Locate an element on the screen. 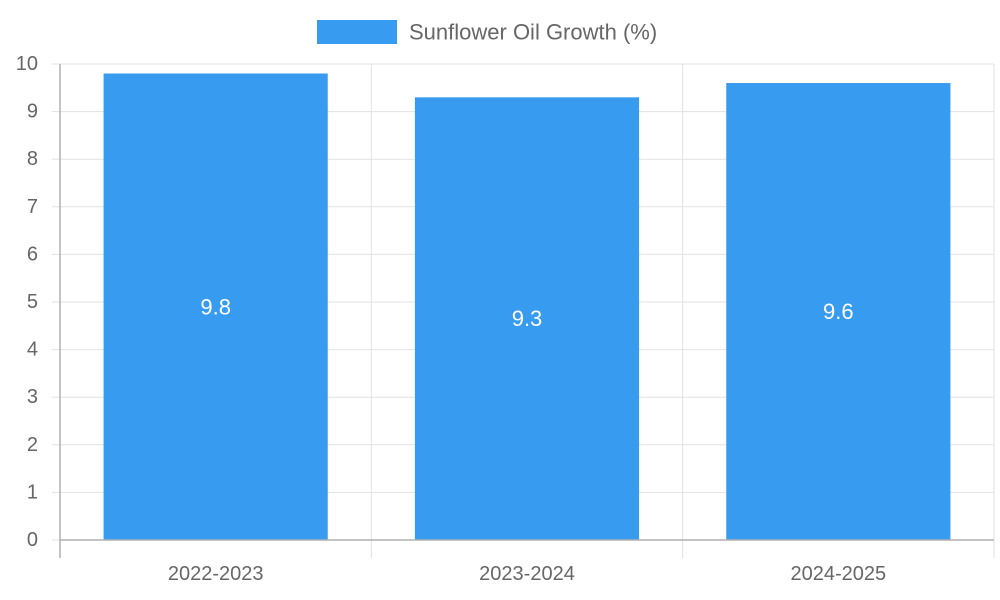 The image size is (1000, 600). y-tick-label: 4 is located at coordinates (32, 350).